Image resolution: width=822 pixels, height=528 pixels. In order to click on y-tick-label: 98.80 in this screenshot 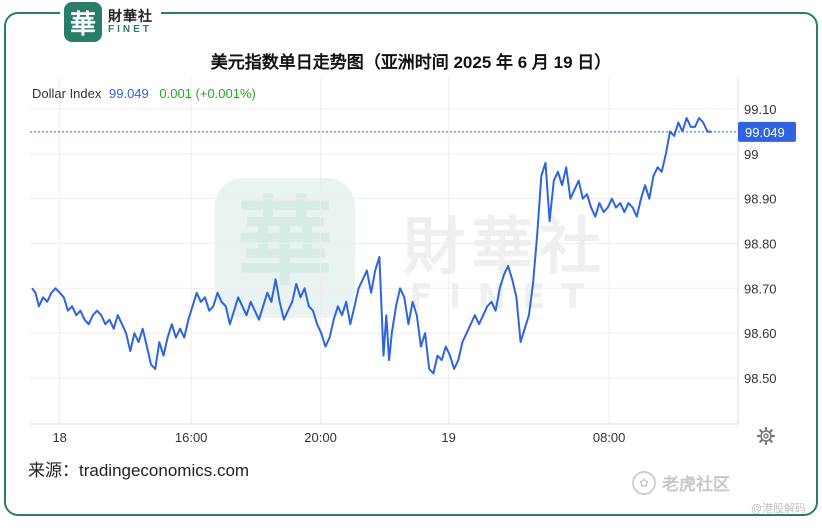, I will do `click(760, 244)`.